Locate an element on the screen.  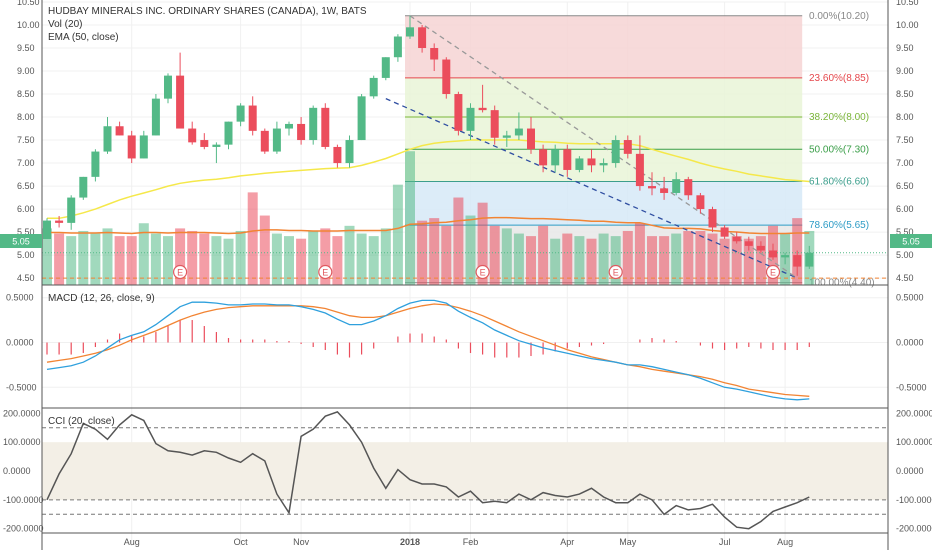
price-tick-label-right: 8.00 is located at coordinates (905, 117).